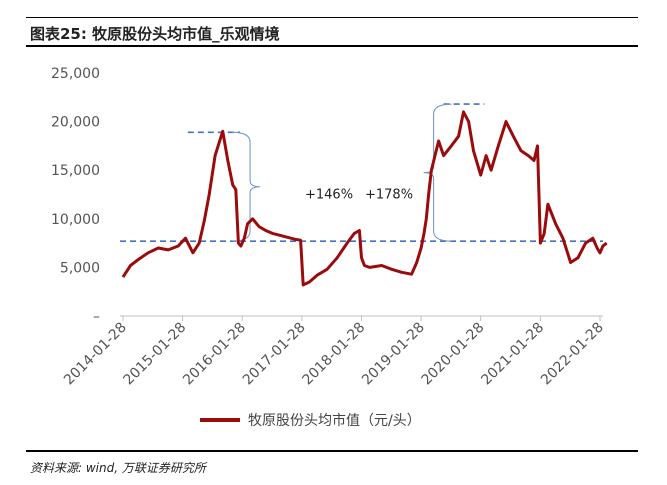 This screenshot has height=485, width=667. I want to click on y-tick-label: 15,000, so click(75, 171).